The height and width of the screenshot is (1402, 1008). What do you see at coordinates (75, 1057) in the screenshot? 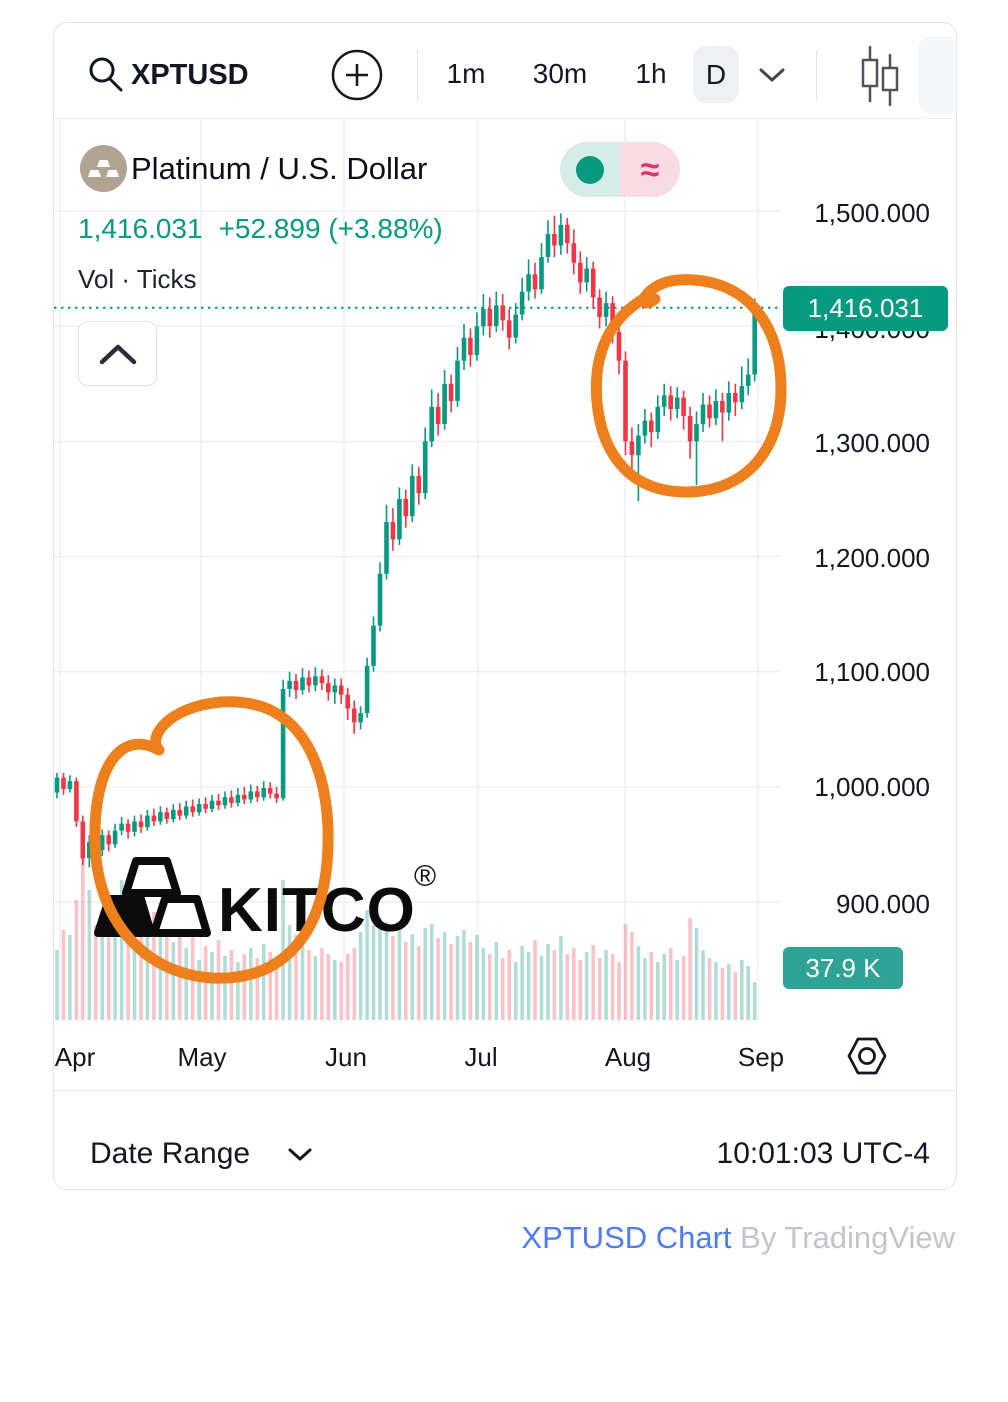
I see `month-label-apr: Apr` at bounding box center [75, 1057].